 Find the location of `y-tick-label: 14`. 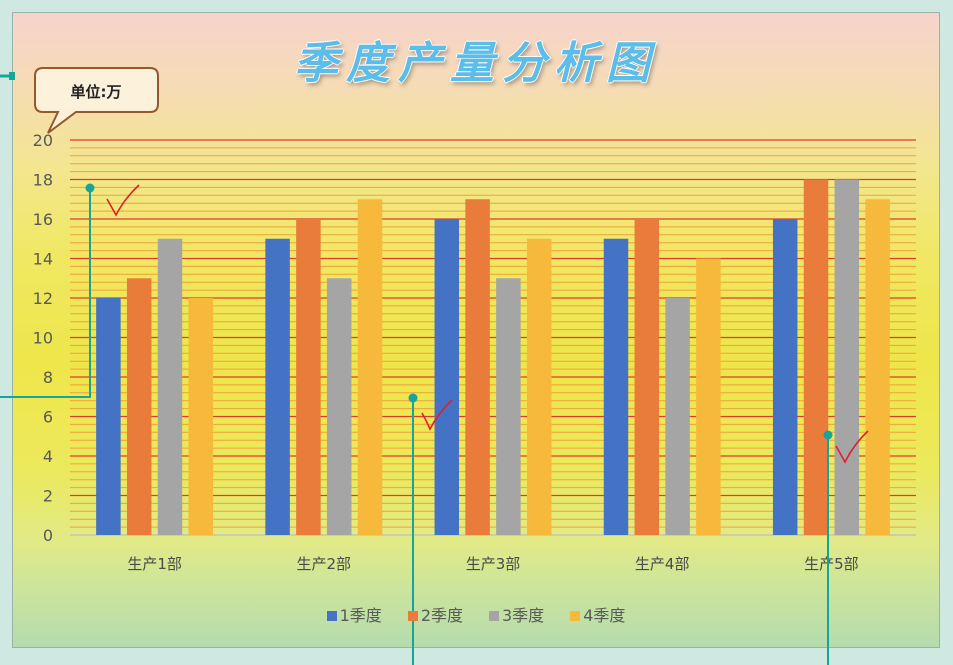

y-tick-label: 14 is located at coordinates (43, 259).